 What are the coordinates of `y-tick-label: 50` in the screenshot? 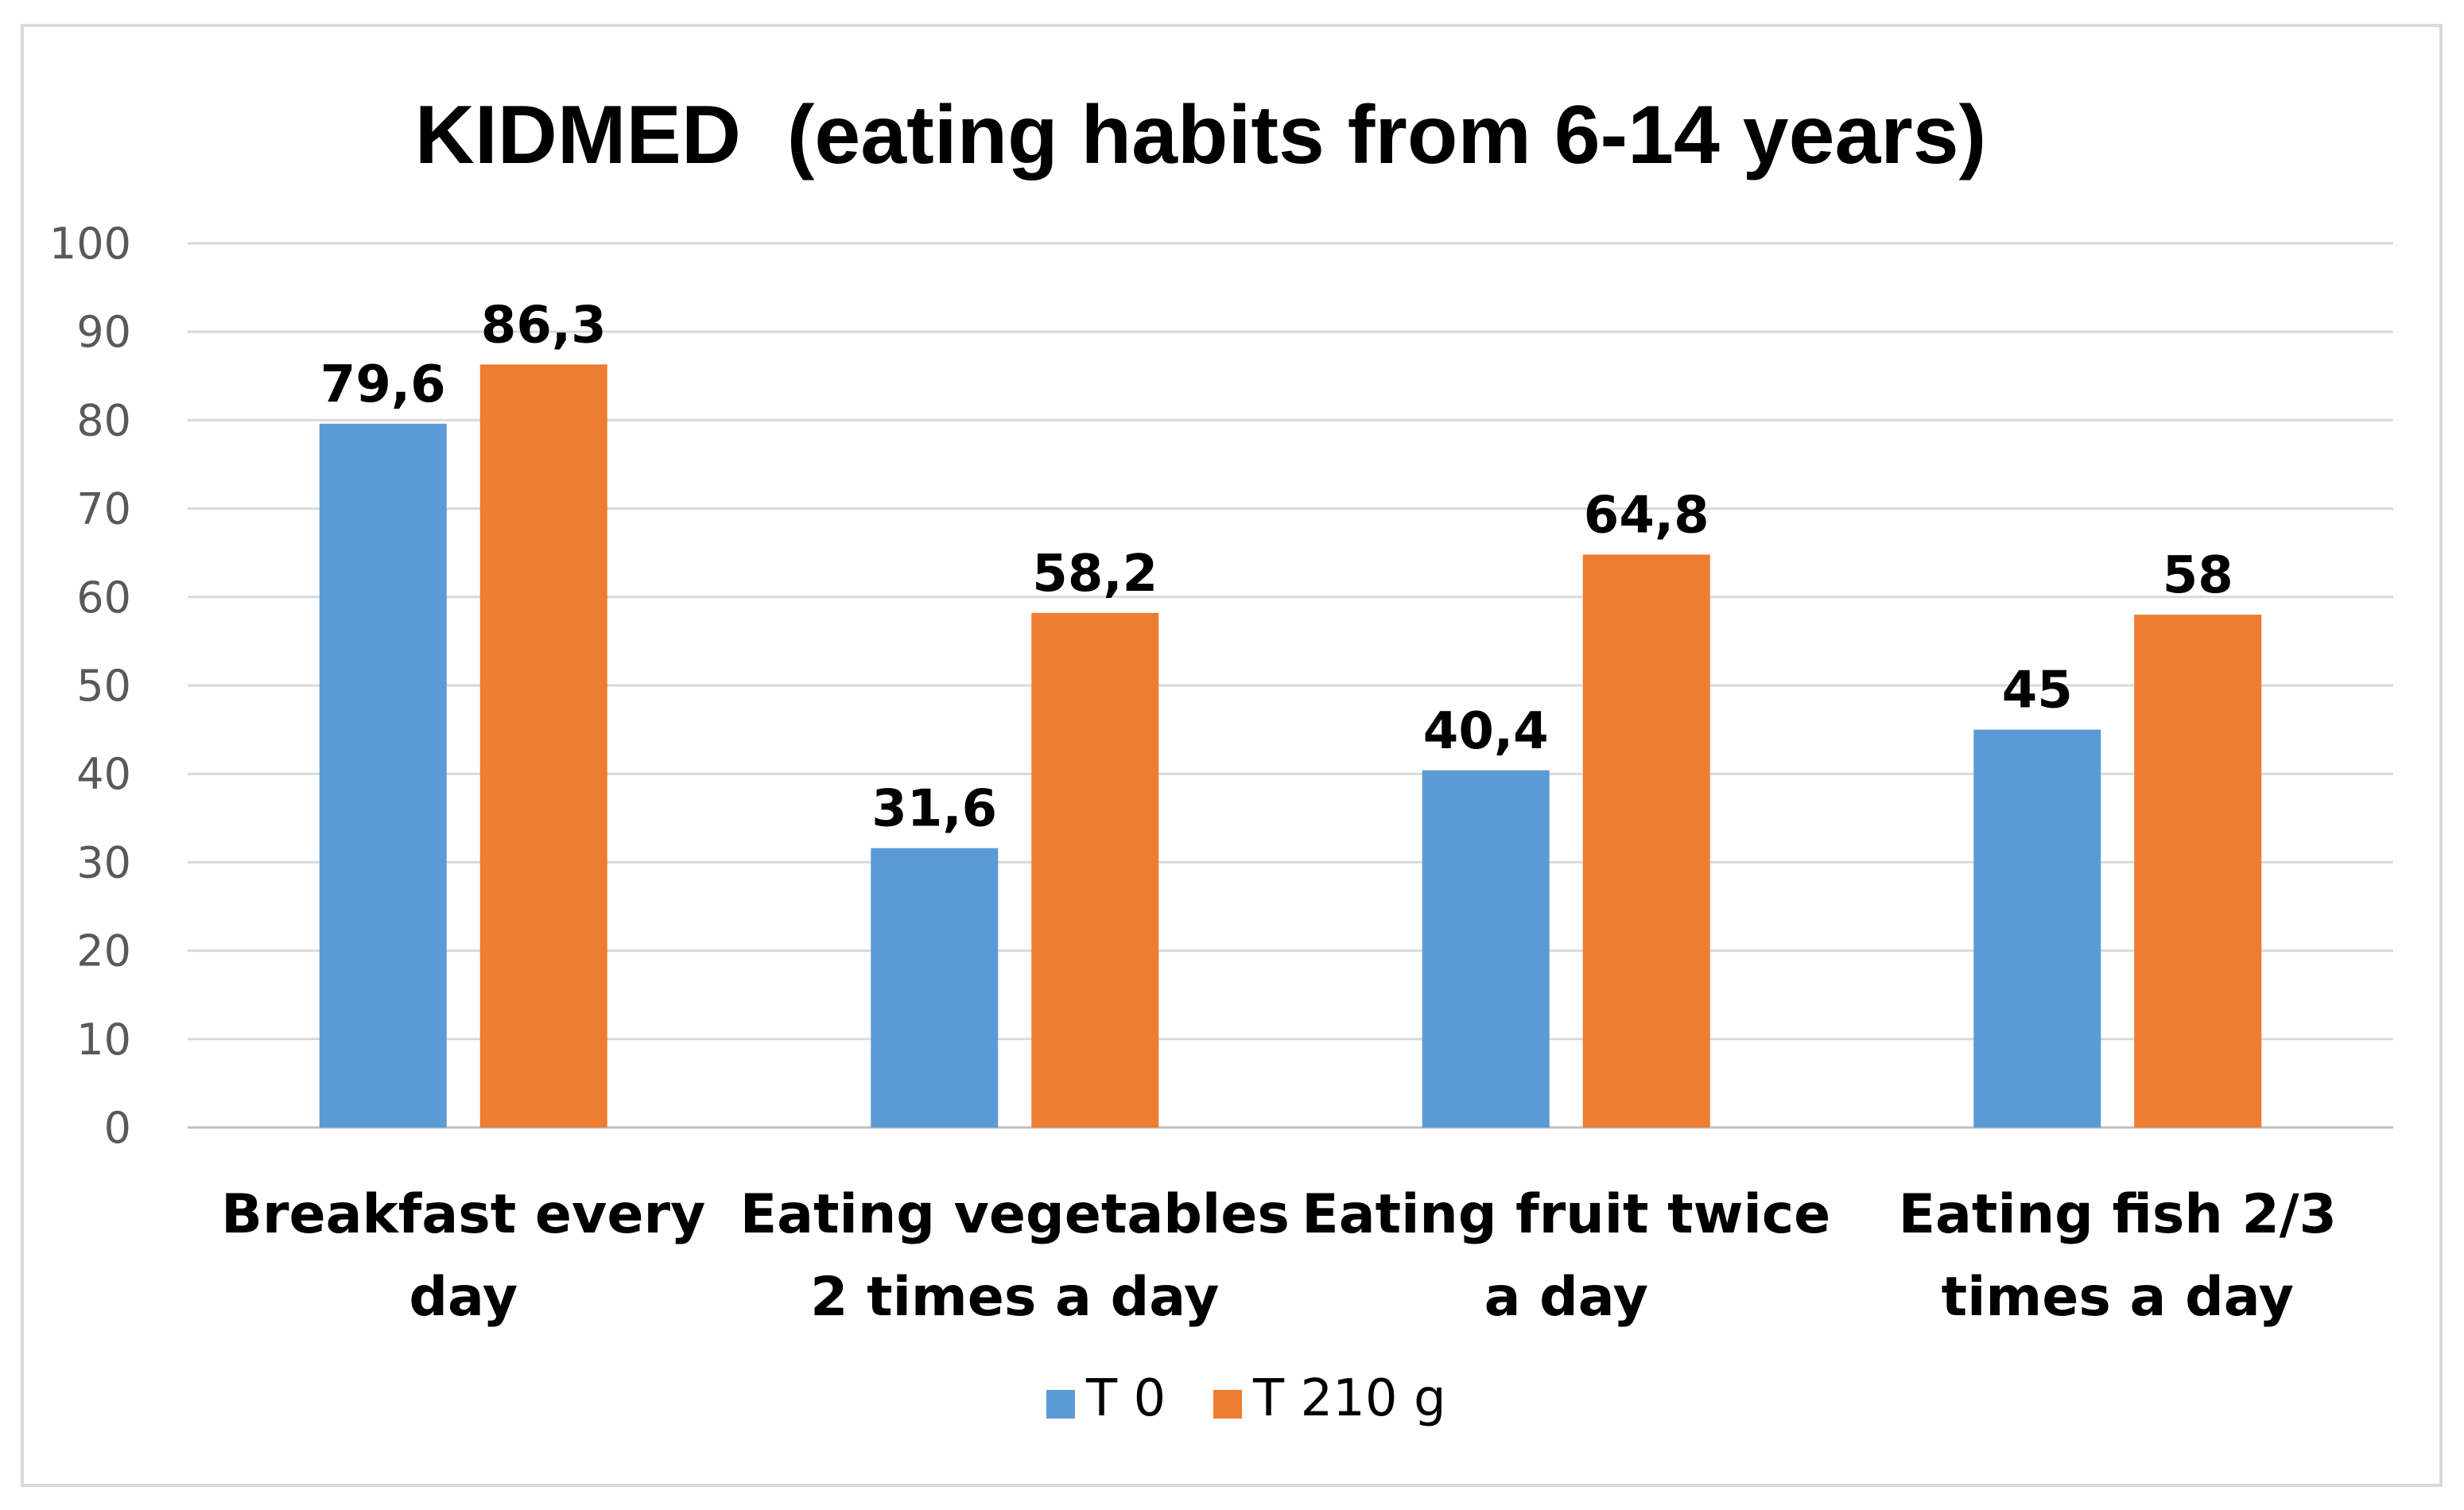 It's located at (103, 686).